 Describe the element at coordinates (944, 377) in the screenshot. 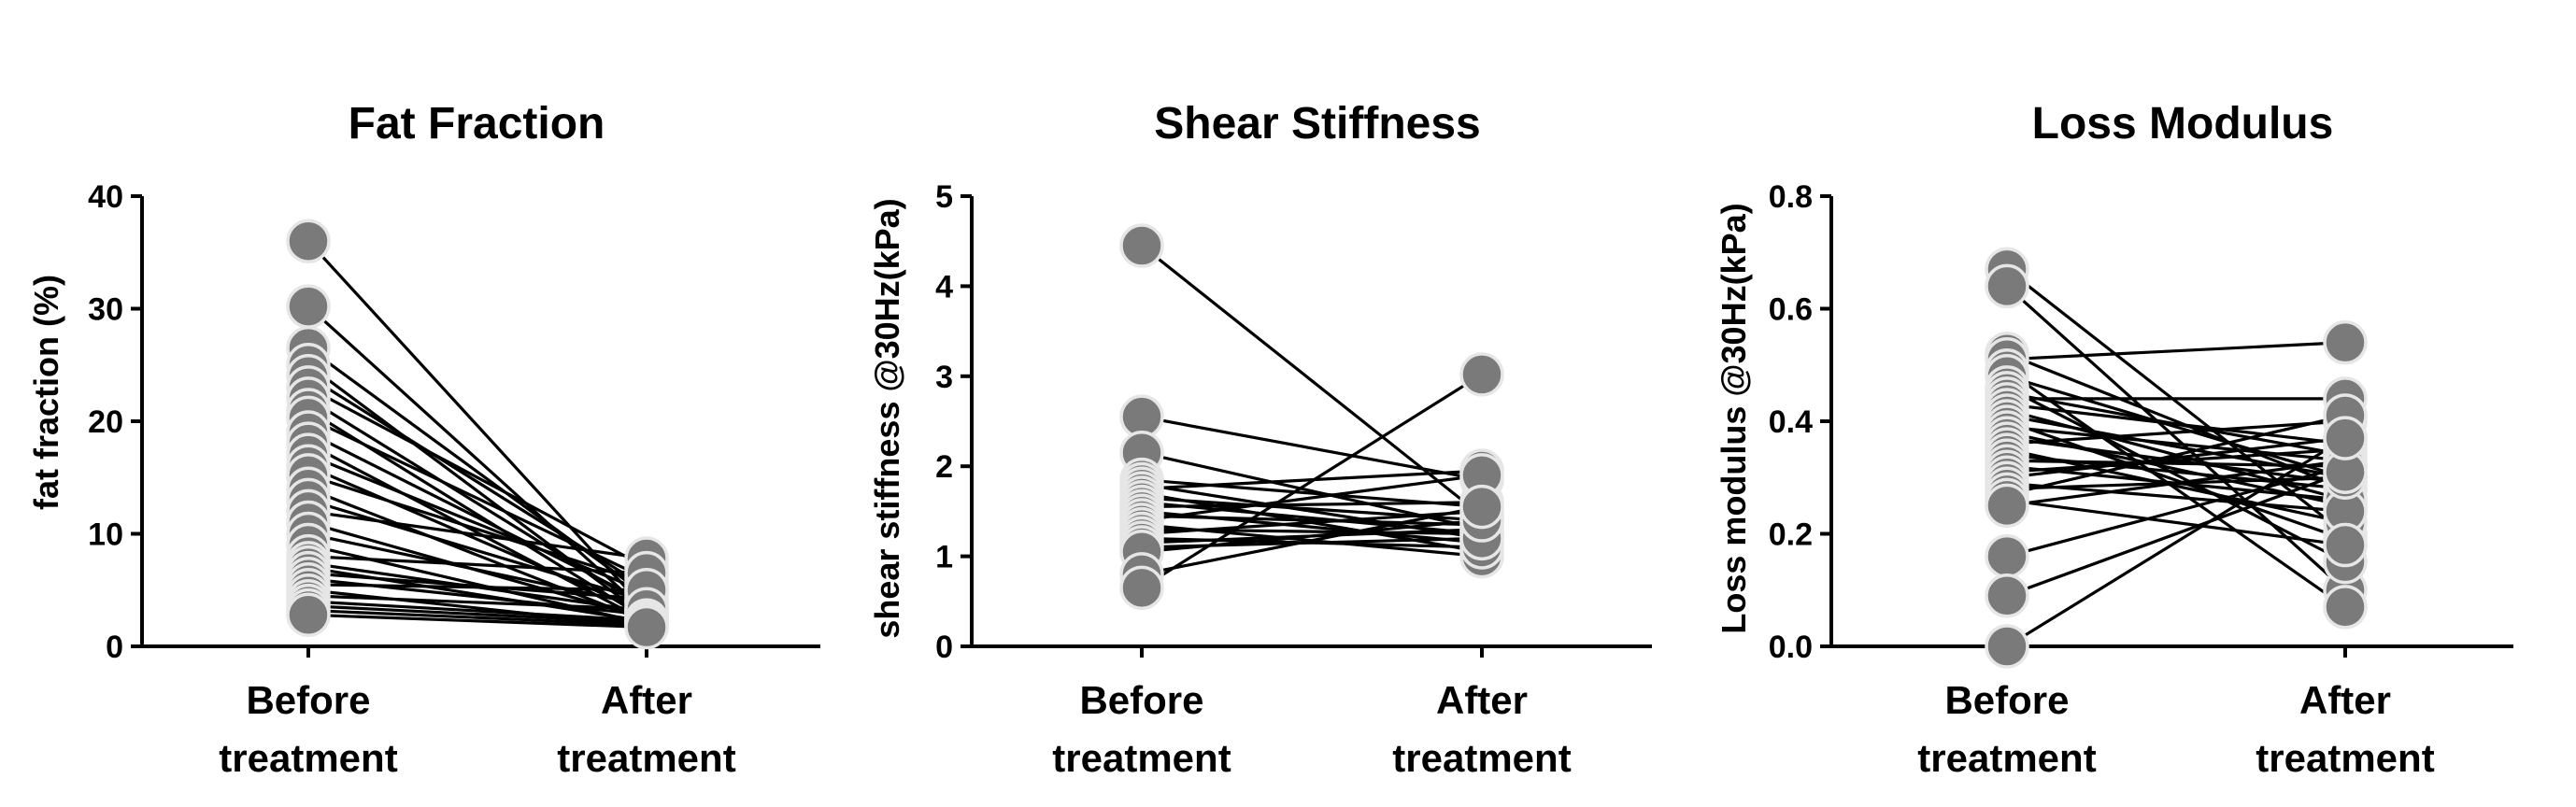

I see `y-tick-label: 3` at that location.